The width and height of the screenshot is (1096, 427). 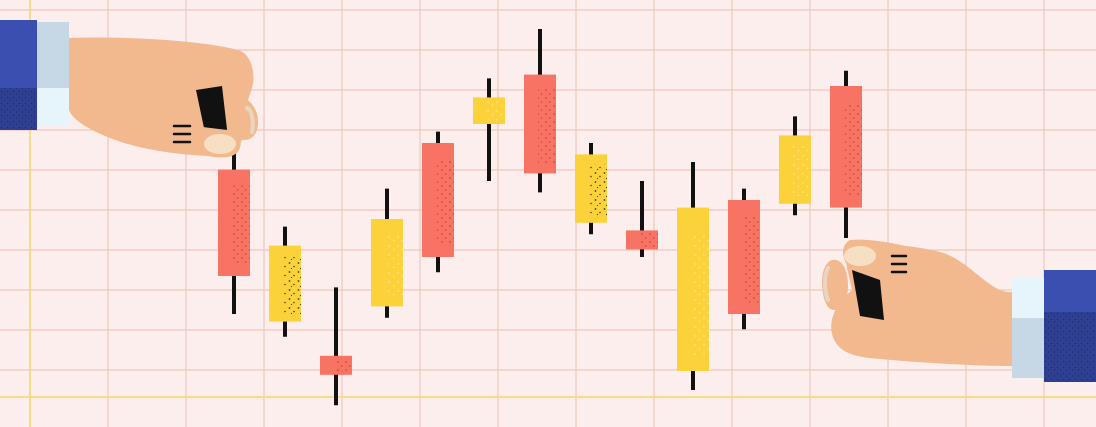 I want to click on right-palm, so click(x=921, y=305).